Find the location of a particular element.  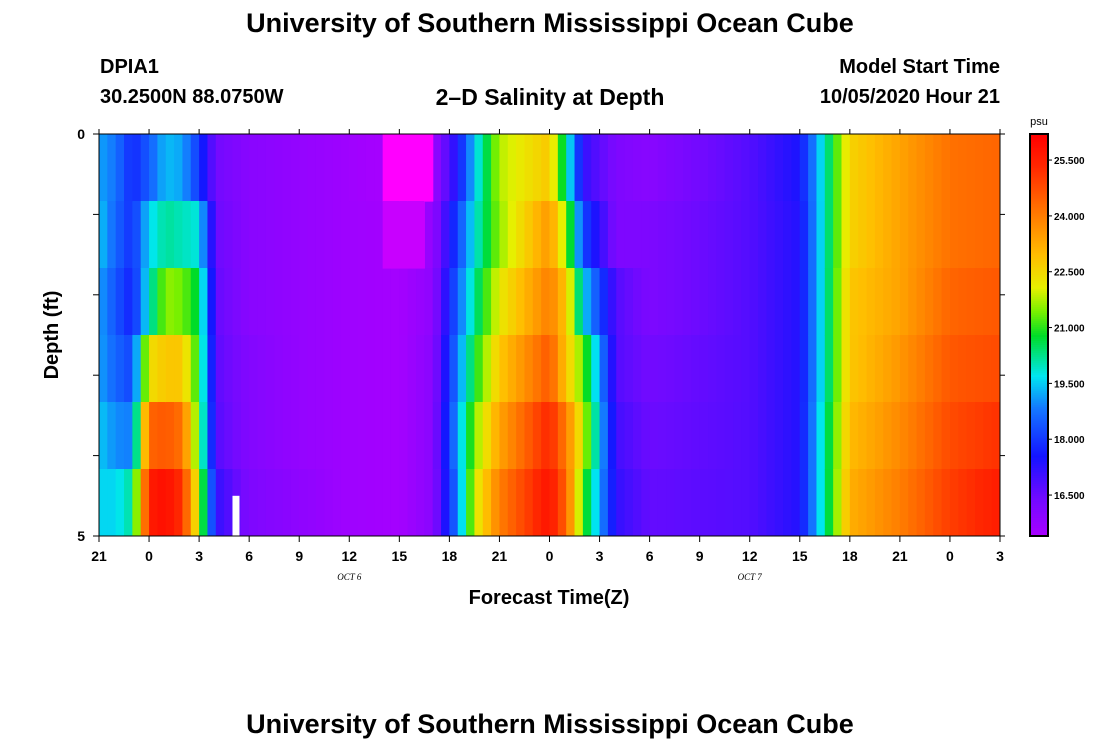

colorbar-unit: psu is located at coordinates (1039, 122).